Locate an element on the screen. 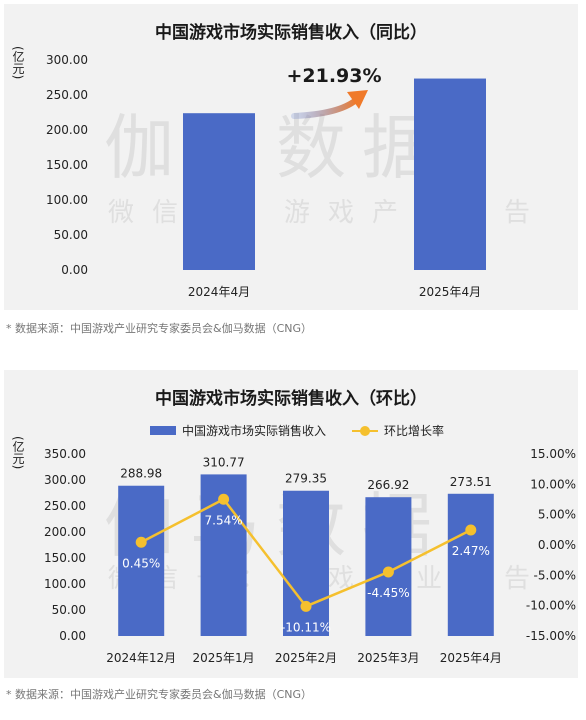 This screenshot has width=586, height=720. y2-tick-label: 5.00% is located at coordinates (557, 515).